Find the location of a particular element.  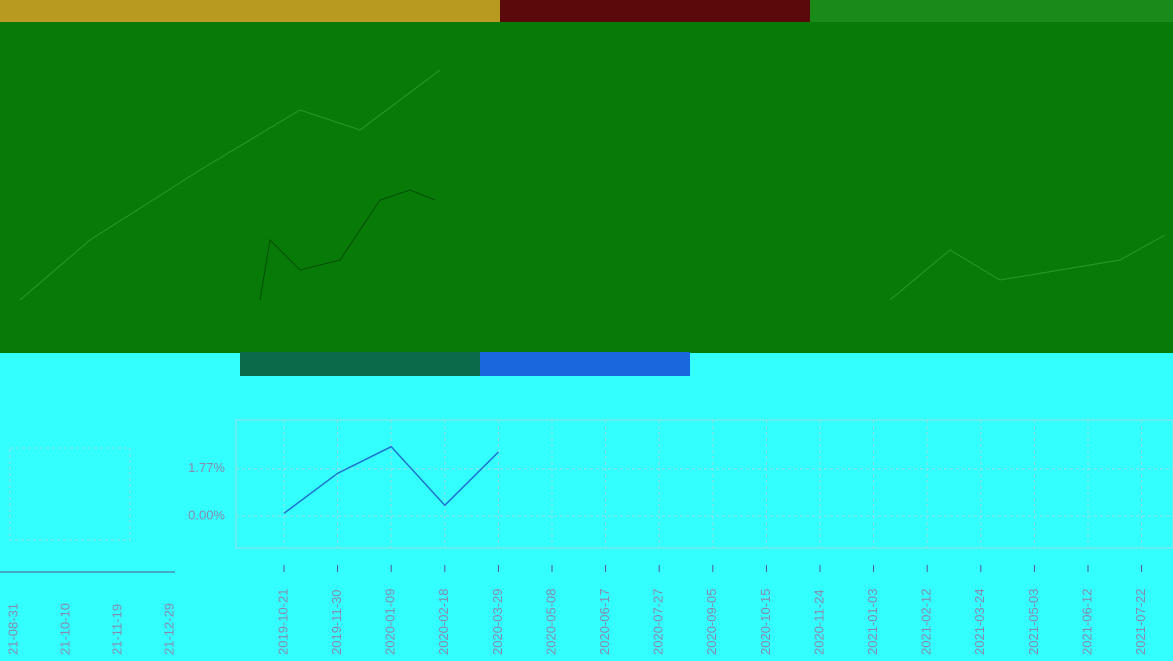

x-tick-label: 2020-02-18 is located at coordinates (443, 622).